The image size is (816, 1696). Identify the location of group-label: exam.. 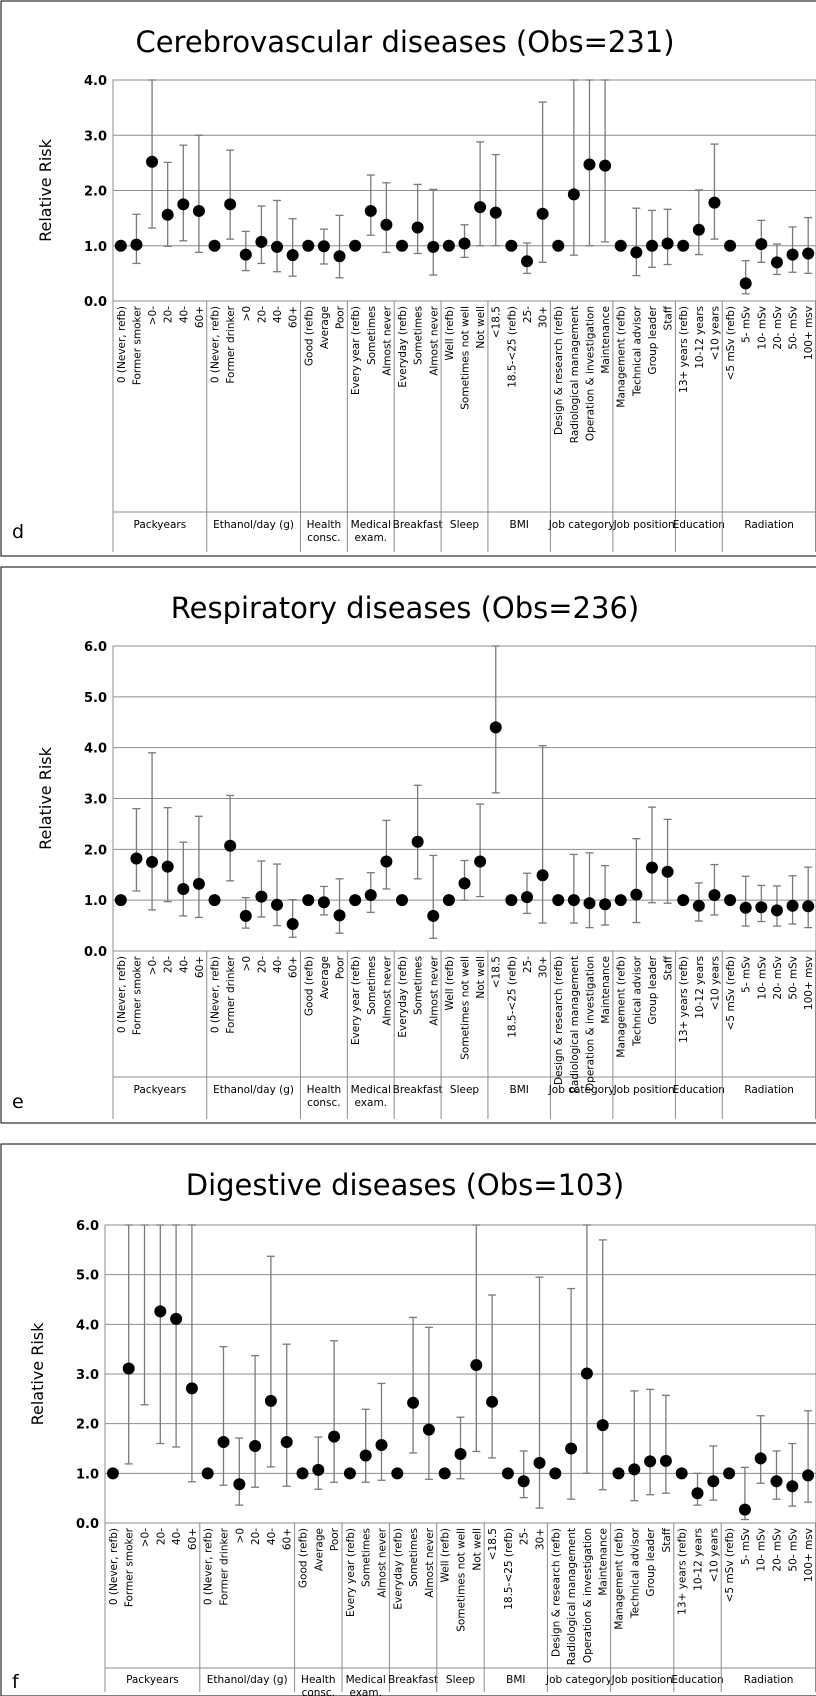
(371, 1103).